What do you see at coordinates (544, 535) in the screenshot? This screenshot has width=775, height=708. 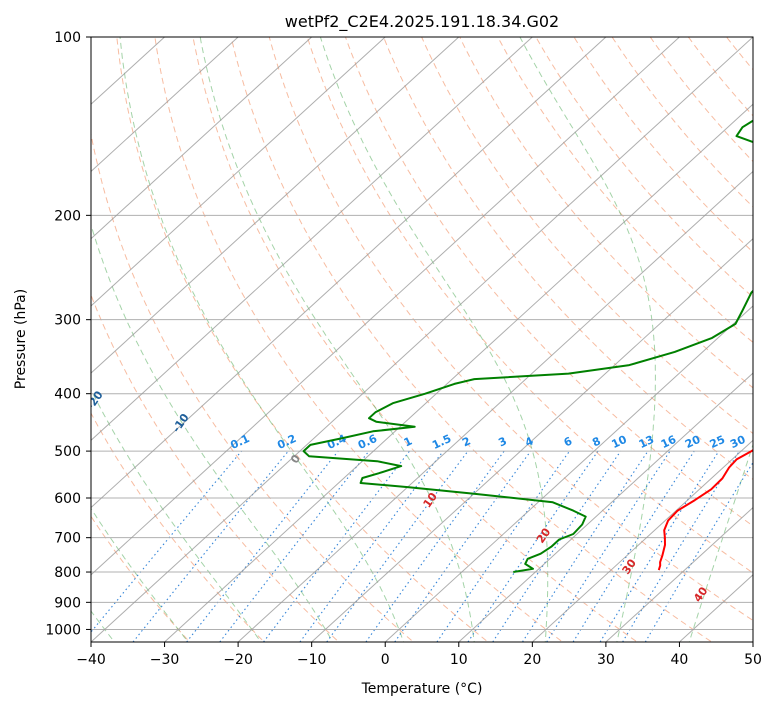 I see `moist-adiabat-label-12: 20` at bounding box center [544, 535].